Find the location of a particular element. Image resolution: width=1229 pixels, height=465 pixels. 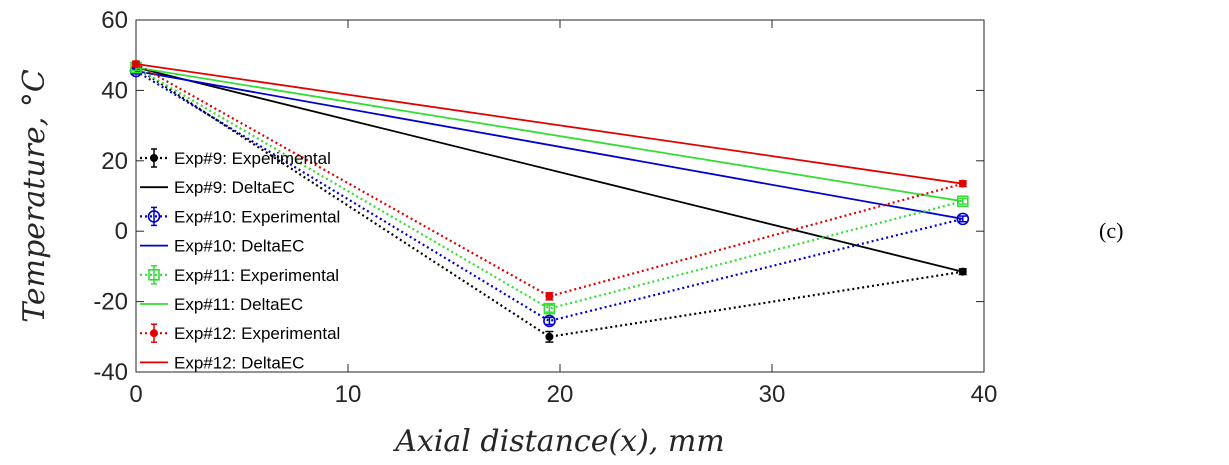

legend-label: Exp#10: Experimental is located at coordinates (257, 216).